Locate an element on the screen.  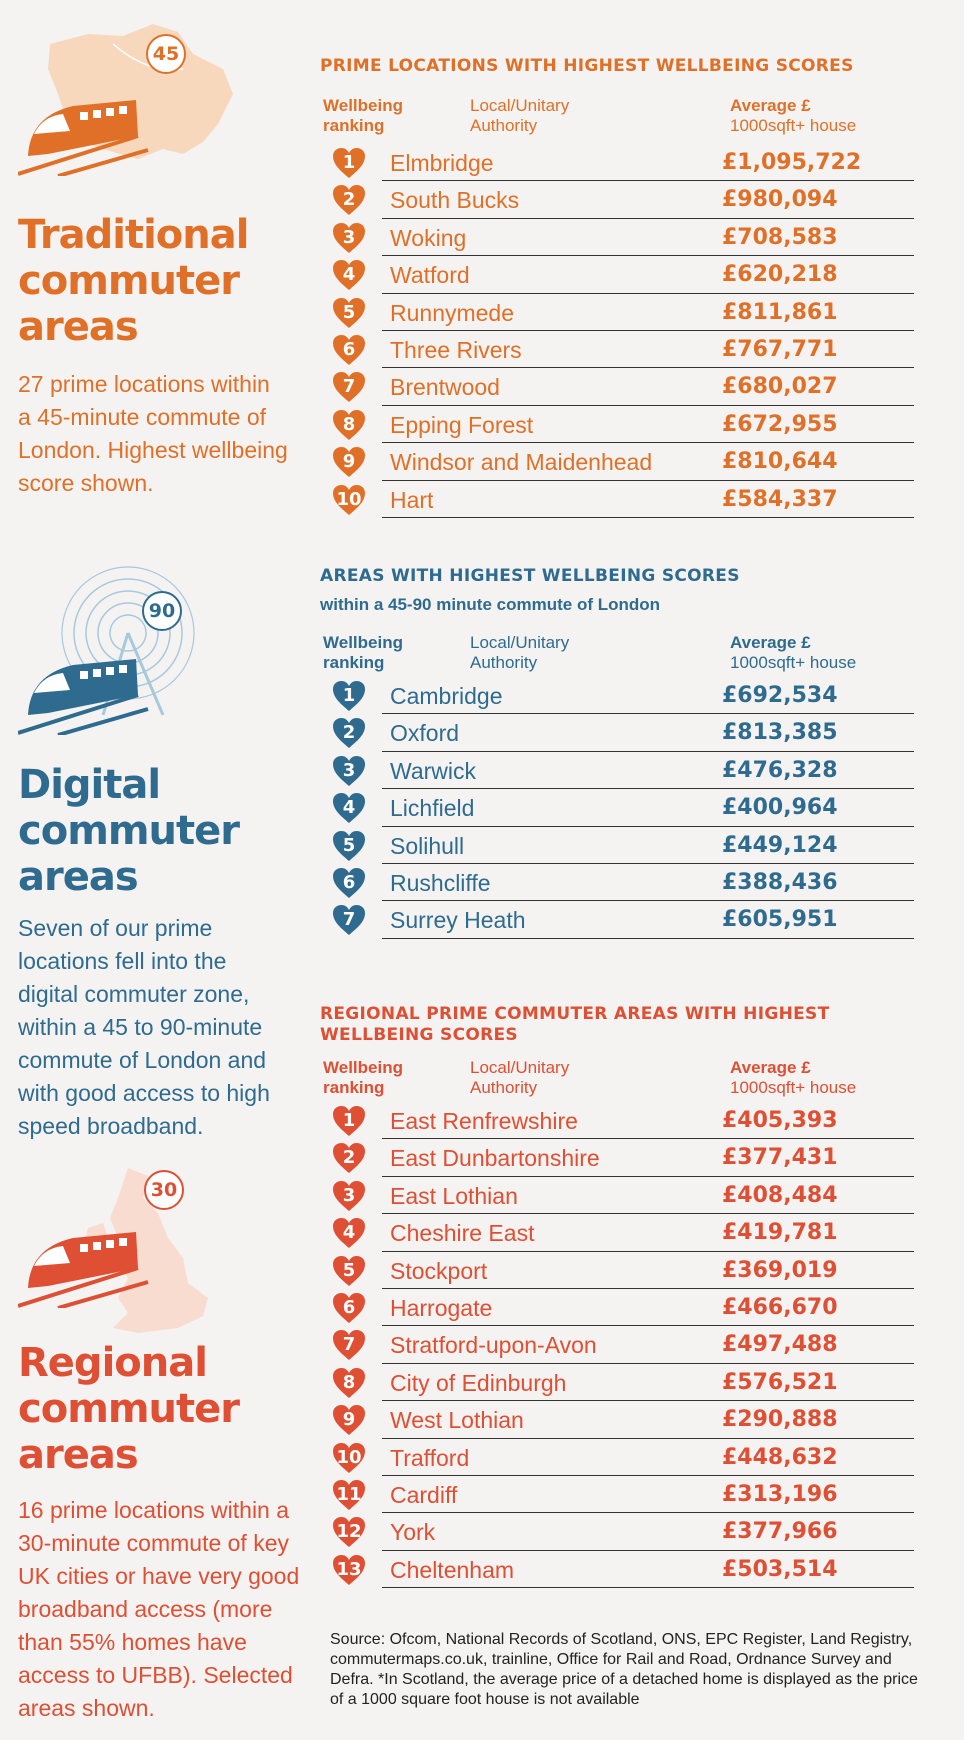
traditional-title: Traditional commuter areas is located at coordinates (163, 281).